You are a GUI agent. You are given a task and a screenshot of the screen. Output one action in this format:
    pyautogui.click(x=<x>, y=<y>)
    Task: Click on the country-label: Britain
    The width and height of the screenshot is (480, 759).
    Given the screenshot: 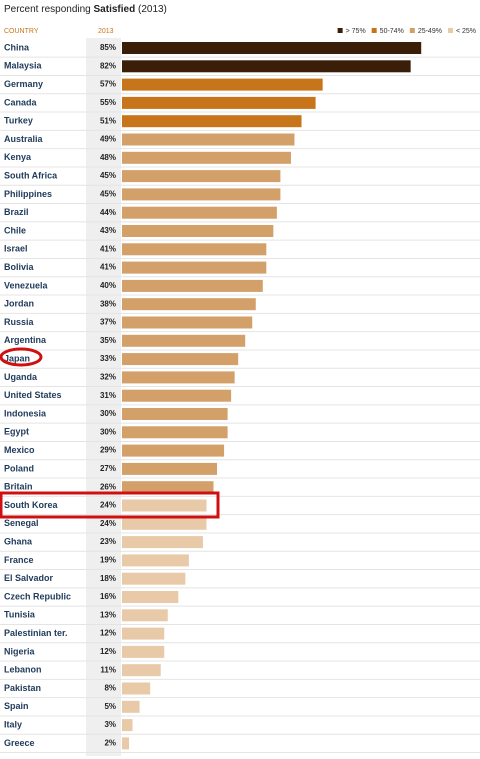 What is the action you would take?
    pyautogui.click(x=18, y=487)
    